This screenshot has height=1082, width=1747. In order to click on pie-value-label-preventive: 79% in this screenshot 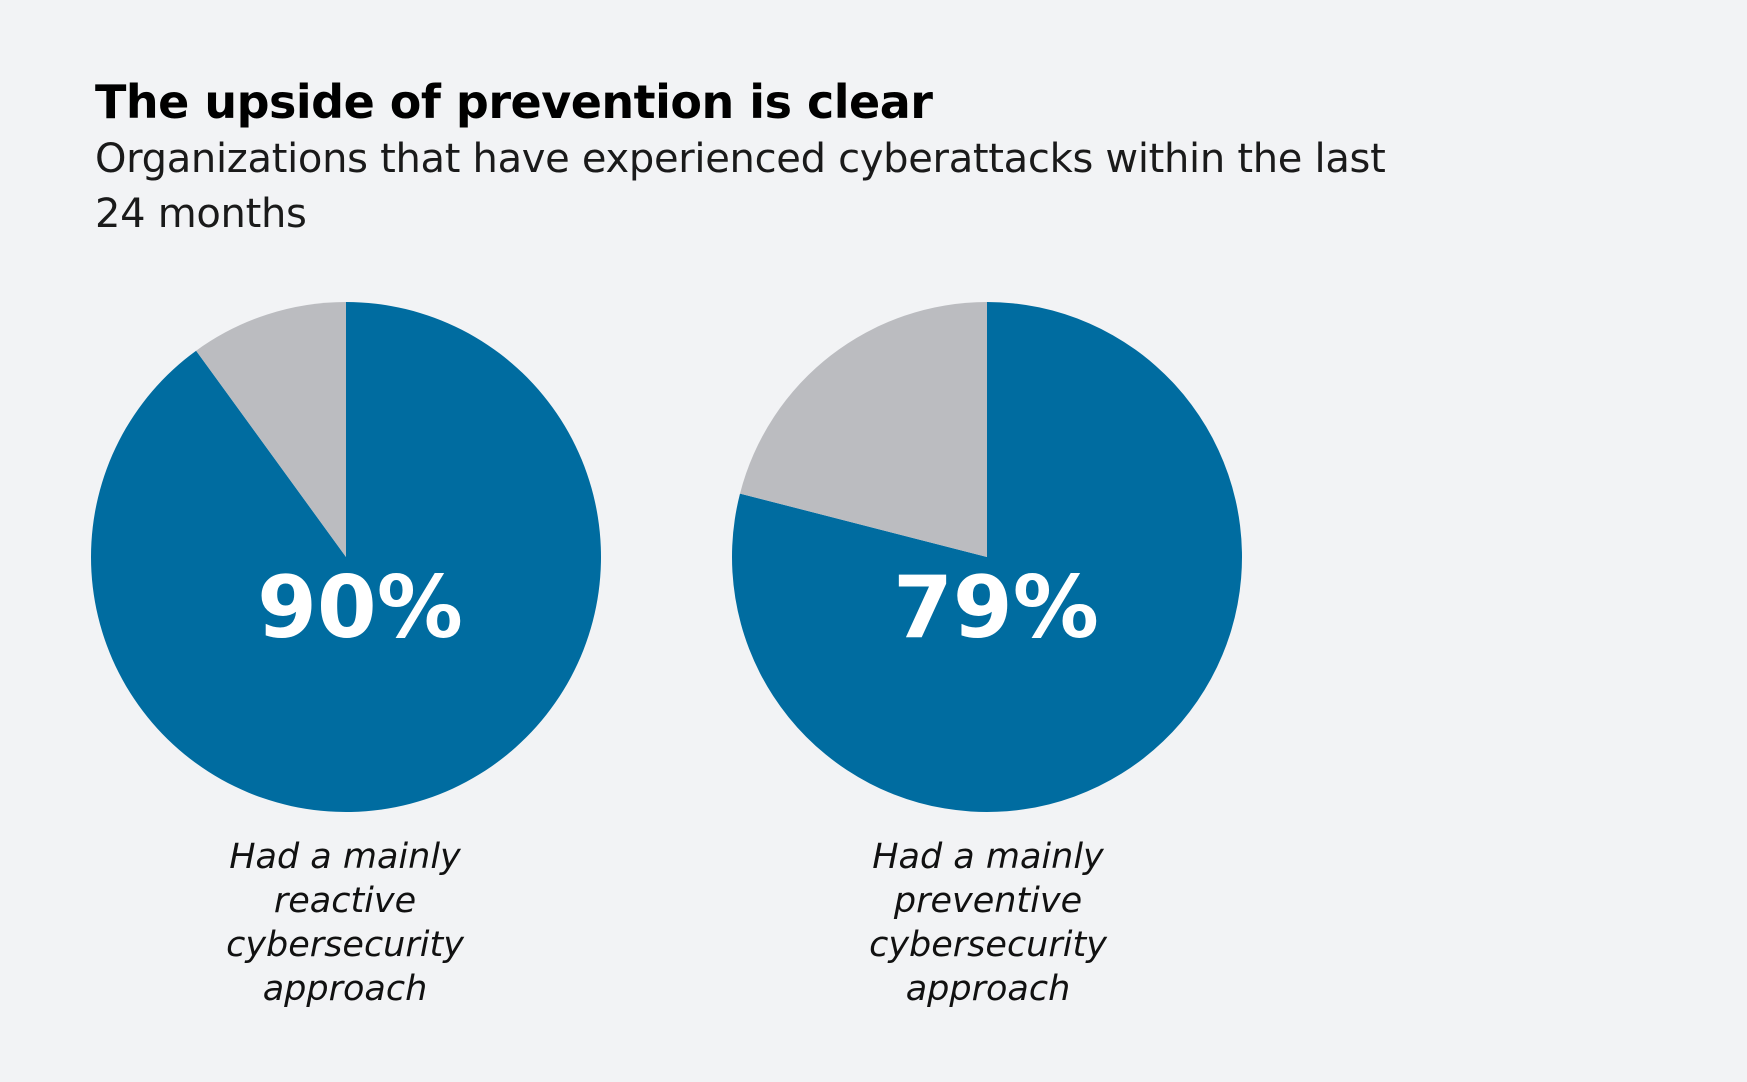, I will do `click(996, 608)`.